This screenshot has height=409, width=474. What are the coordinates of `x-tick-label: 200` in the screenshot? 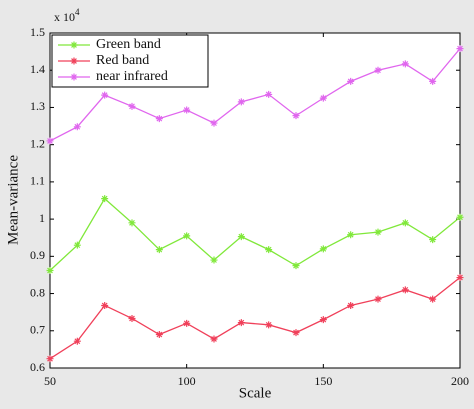 It's located at (460, 381).